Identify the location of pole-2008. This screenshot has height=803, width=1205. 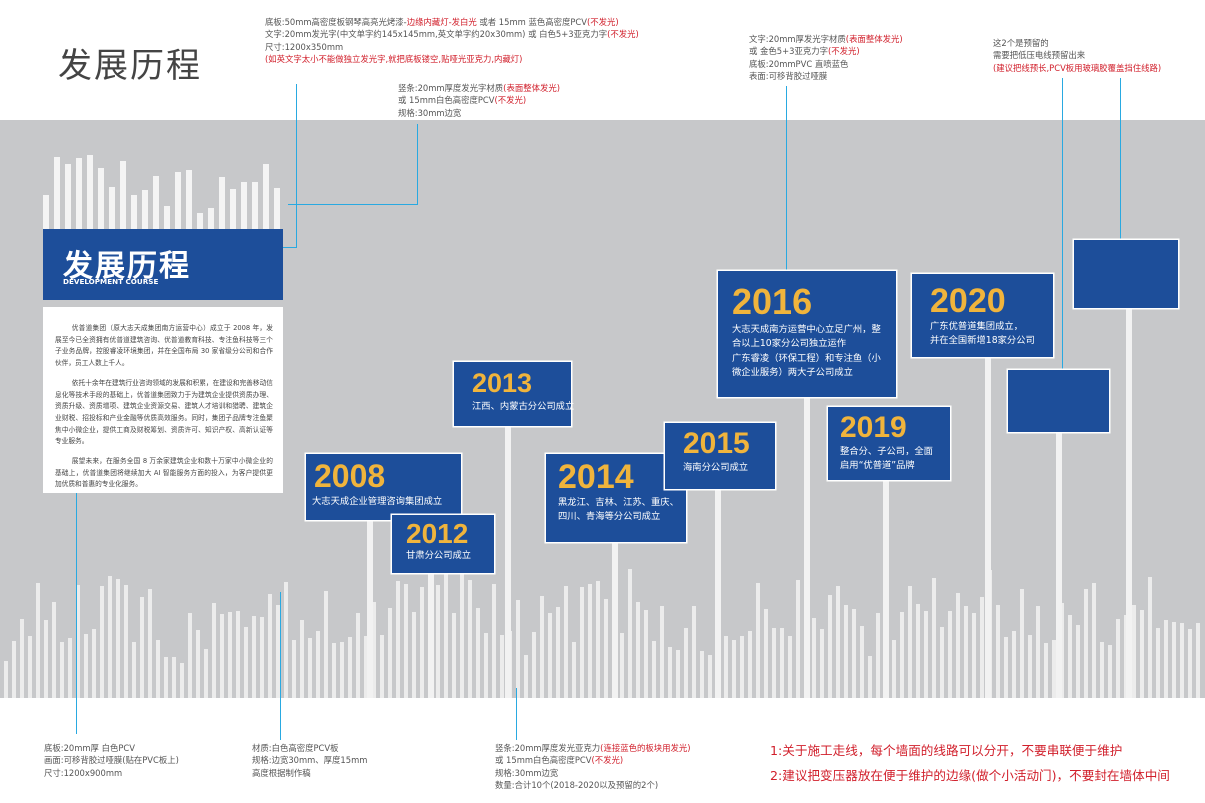
(370, 609).